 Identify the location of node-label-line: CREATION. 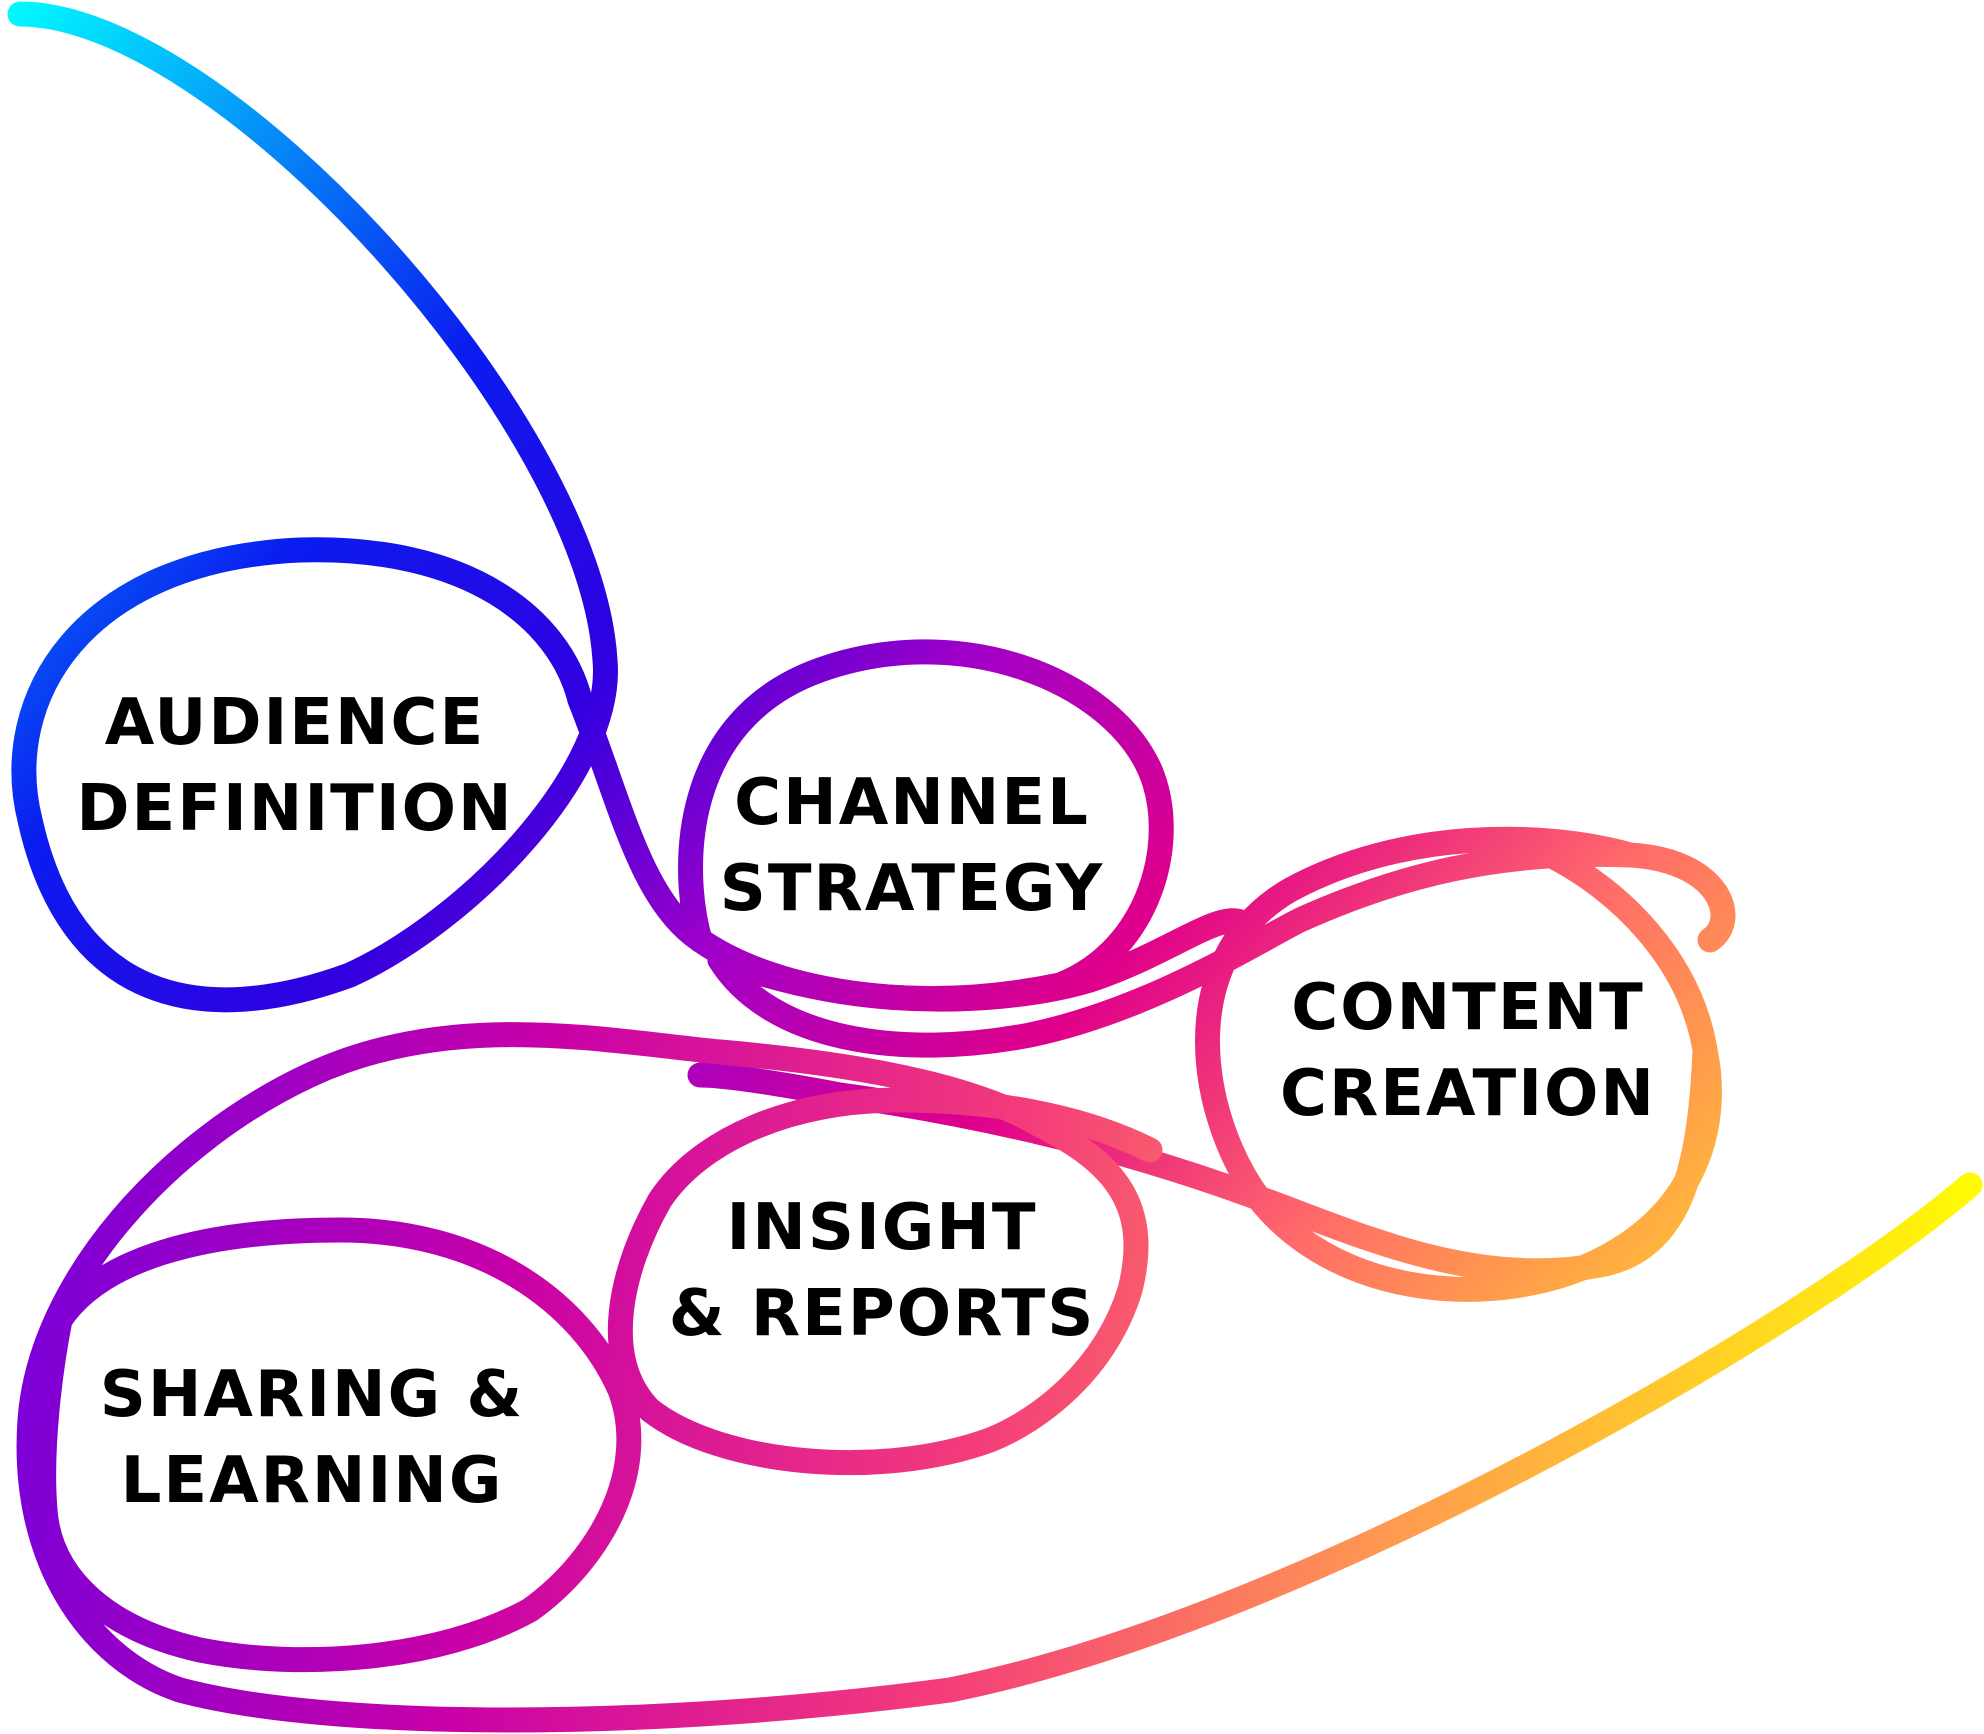
(1468, 1094).